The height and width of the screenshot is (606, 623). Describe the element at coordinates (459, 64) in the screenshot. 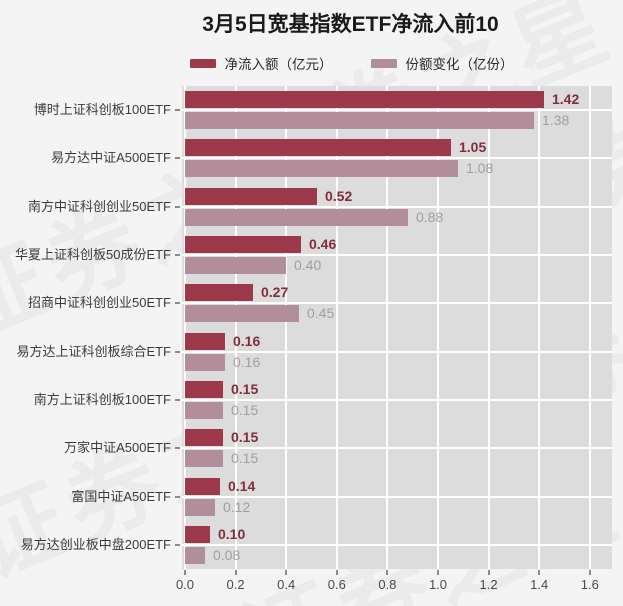

I see `legend-label-share-change: 份额变化（亿份）` at that location.